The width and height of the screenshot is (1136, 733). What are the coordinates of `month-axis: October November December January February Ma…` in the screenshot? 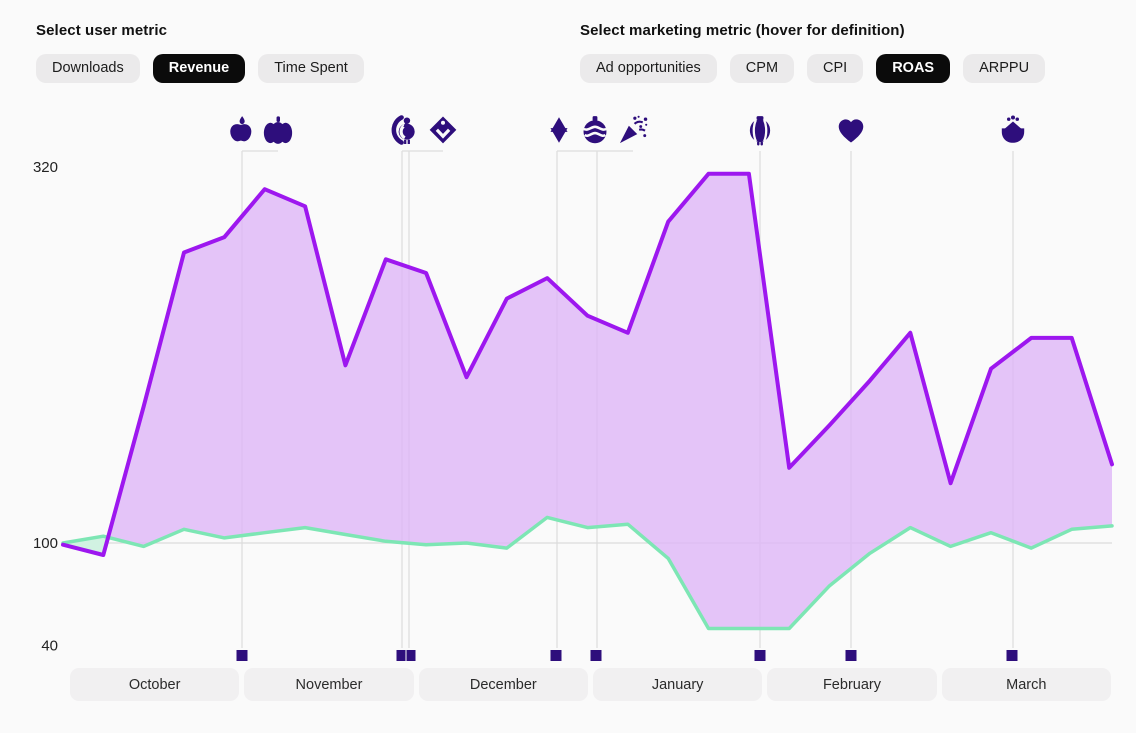 It's located at (590, 684).